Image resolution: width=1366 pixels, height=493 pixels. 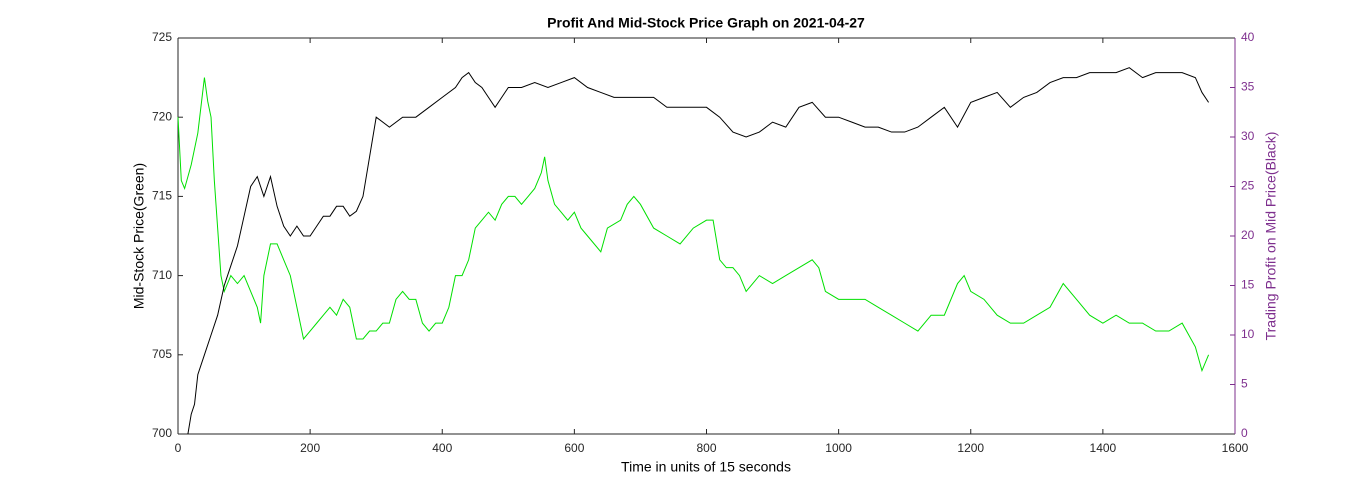 What do you see at coordinates (1248, 186) in the screenshot?
I see `y2-tick-label: 25` at bounding box center [1248, 186].